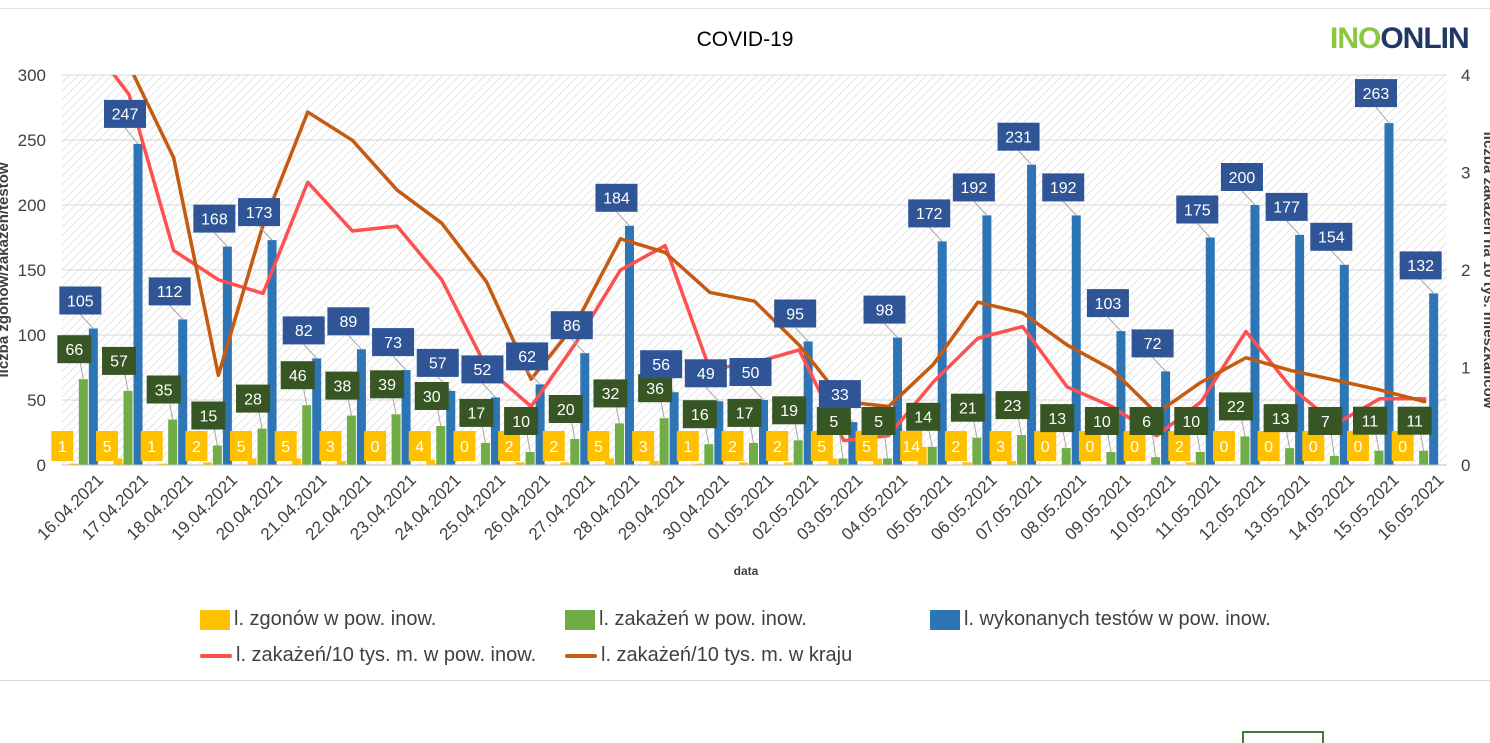 The height and width of the screenshot is (743, 1490). I want to click on data-label-deaths: 0, so click(1313, 446).